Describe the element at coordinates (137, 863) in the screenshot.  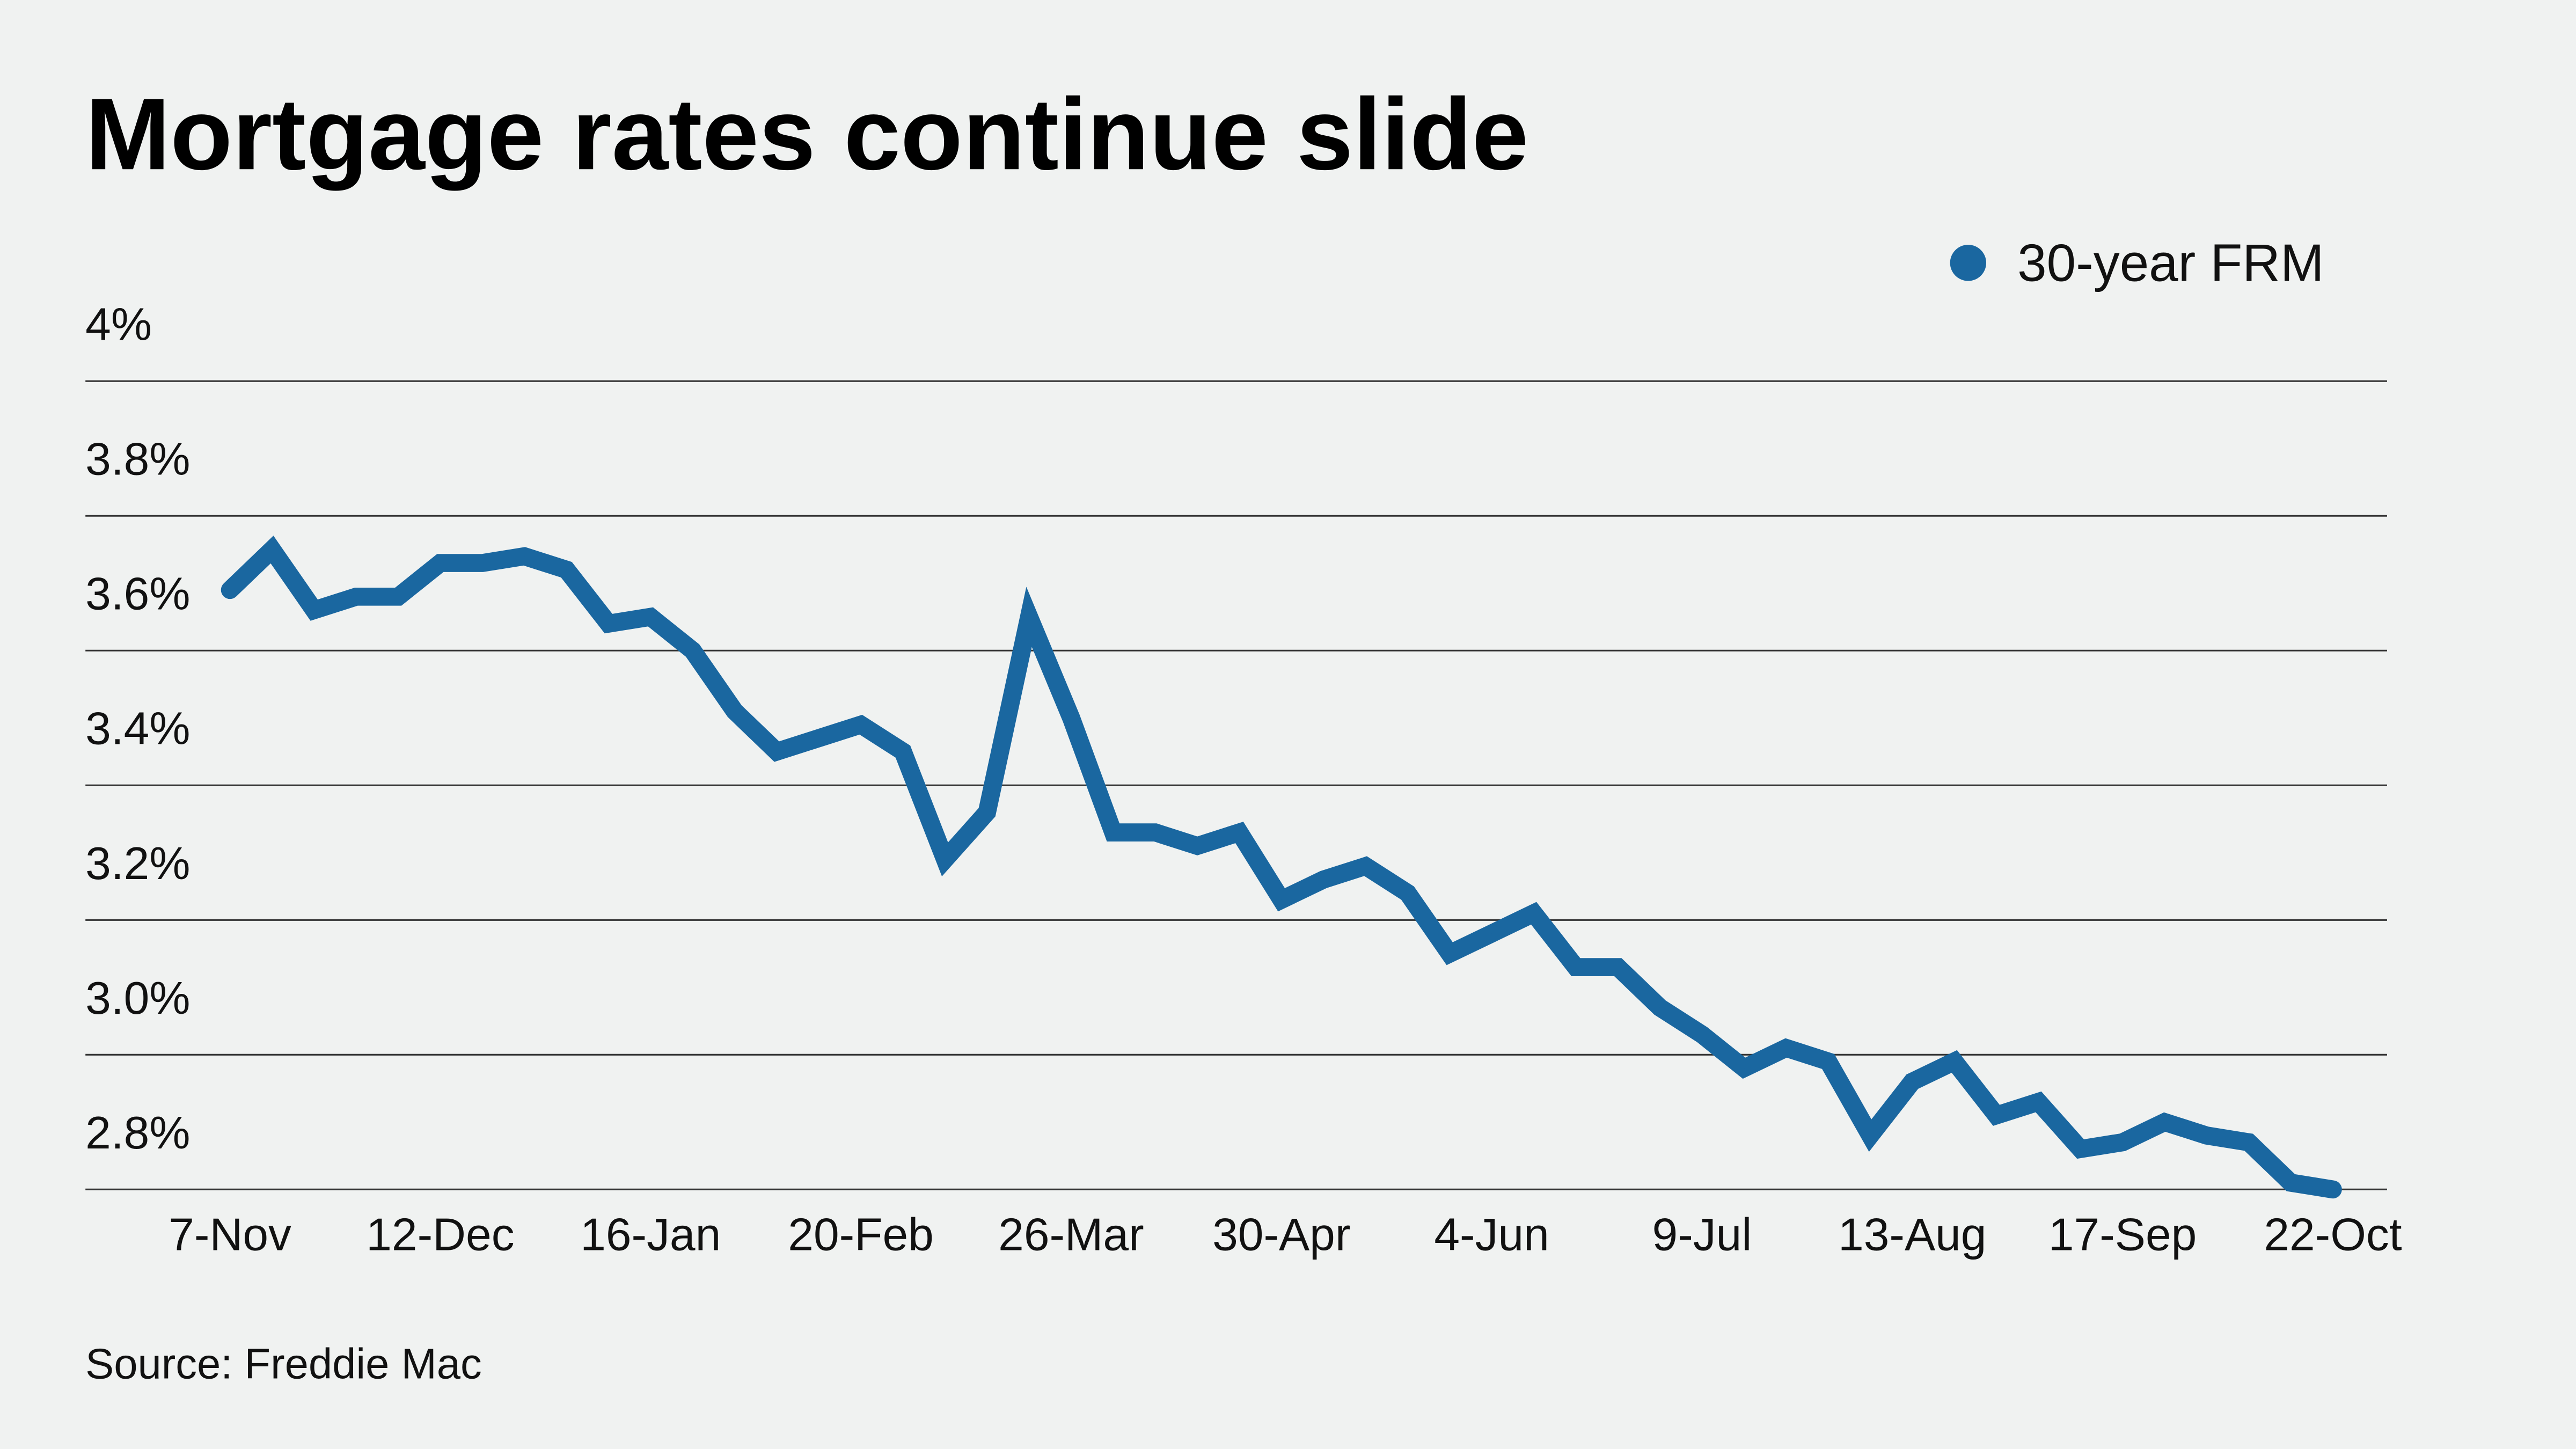
I see `y-tick-label: 3.2%` at that location.